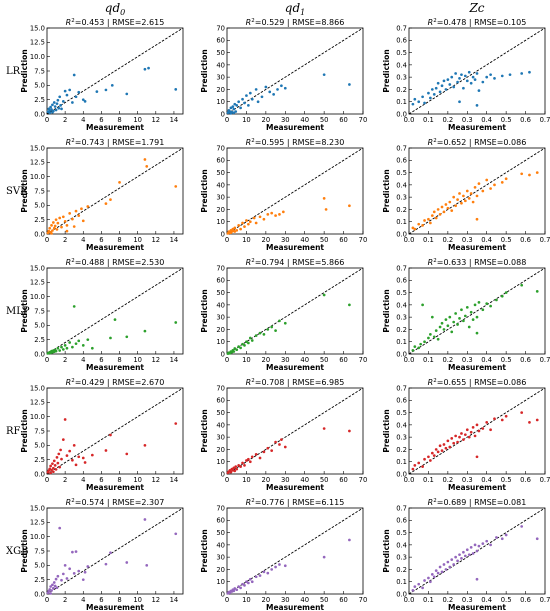 This screenshot has height=611, width=550. What do you see at coordinates (525, 600) in the screenshot?
I see `x-tick-label: 0.6` at bounding box center [525, 600].